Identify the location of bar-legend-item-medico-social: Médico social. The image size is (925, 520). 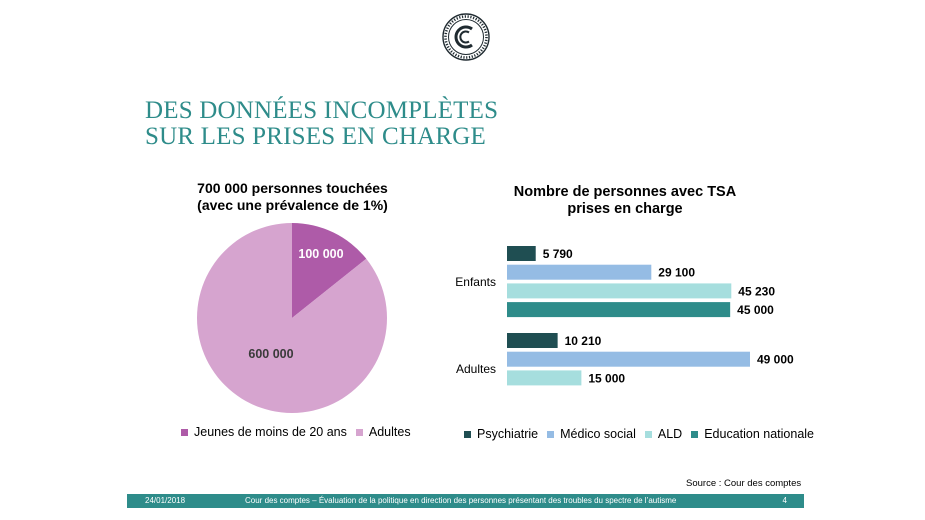
(591, 434).